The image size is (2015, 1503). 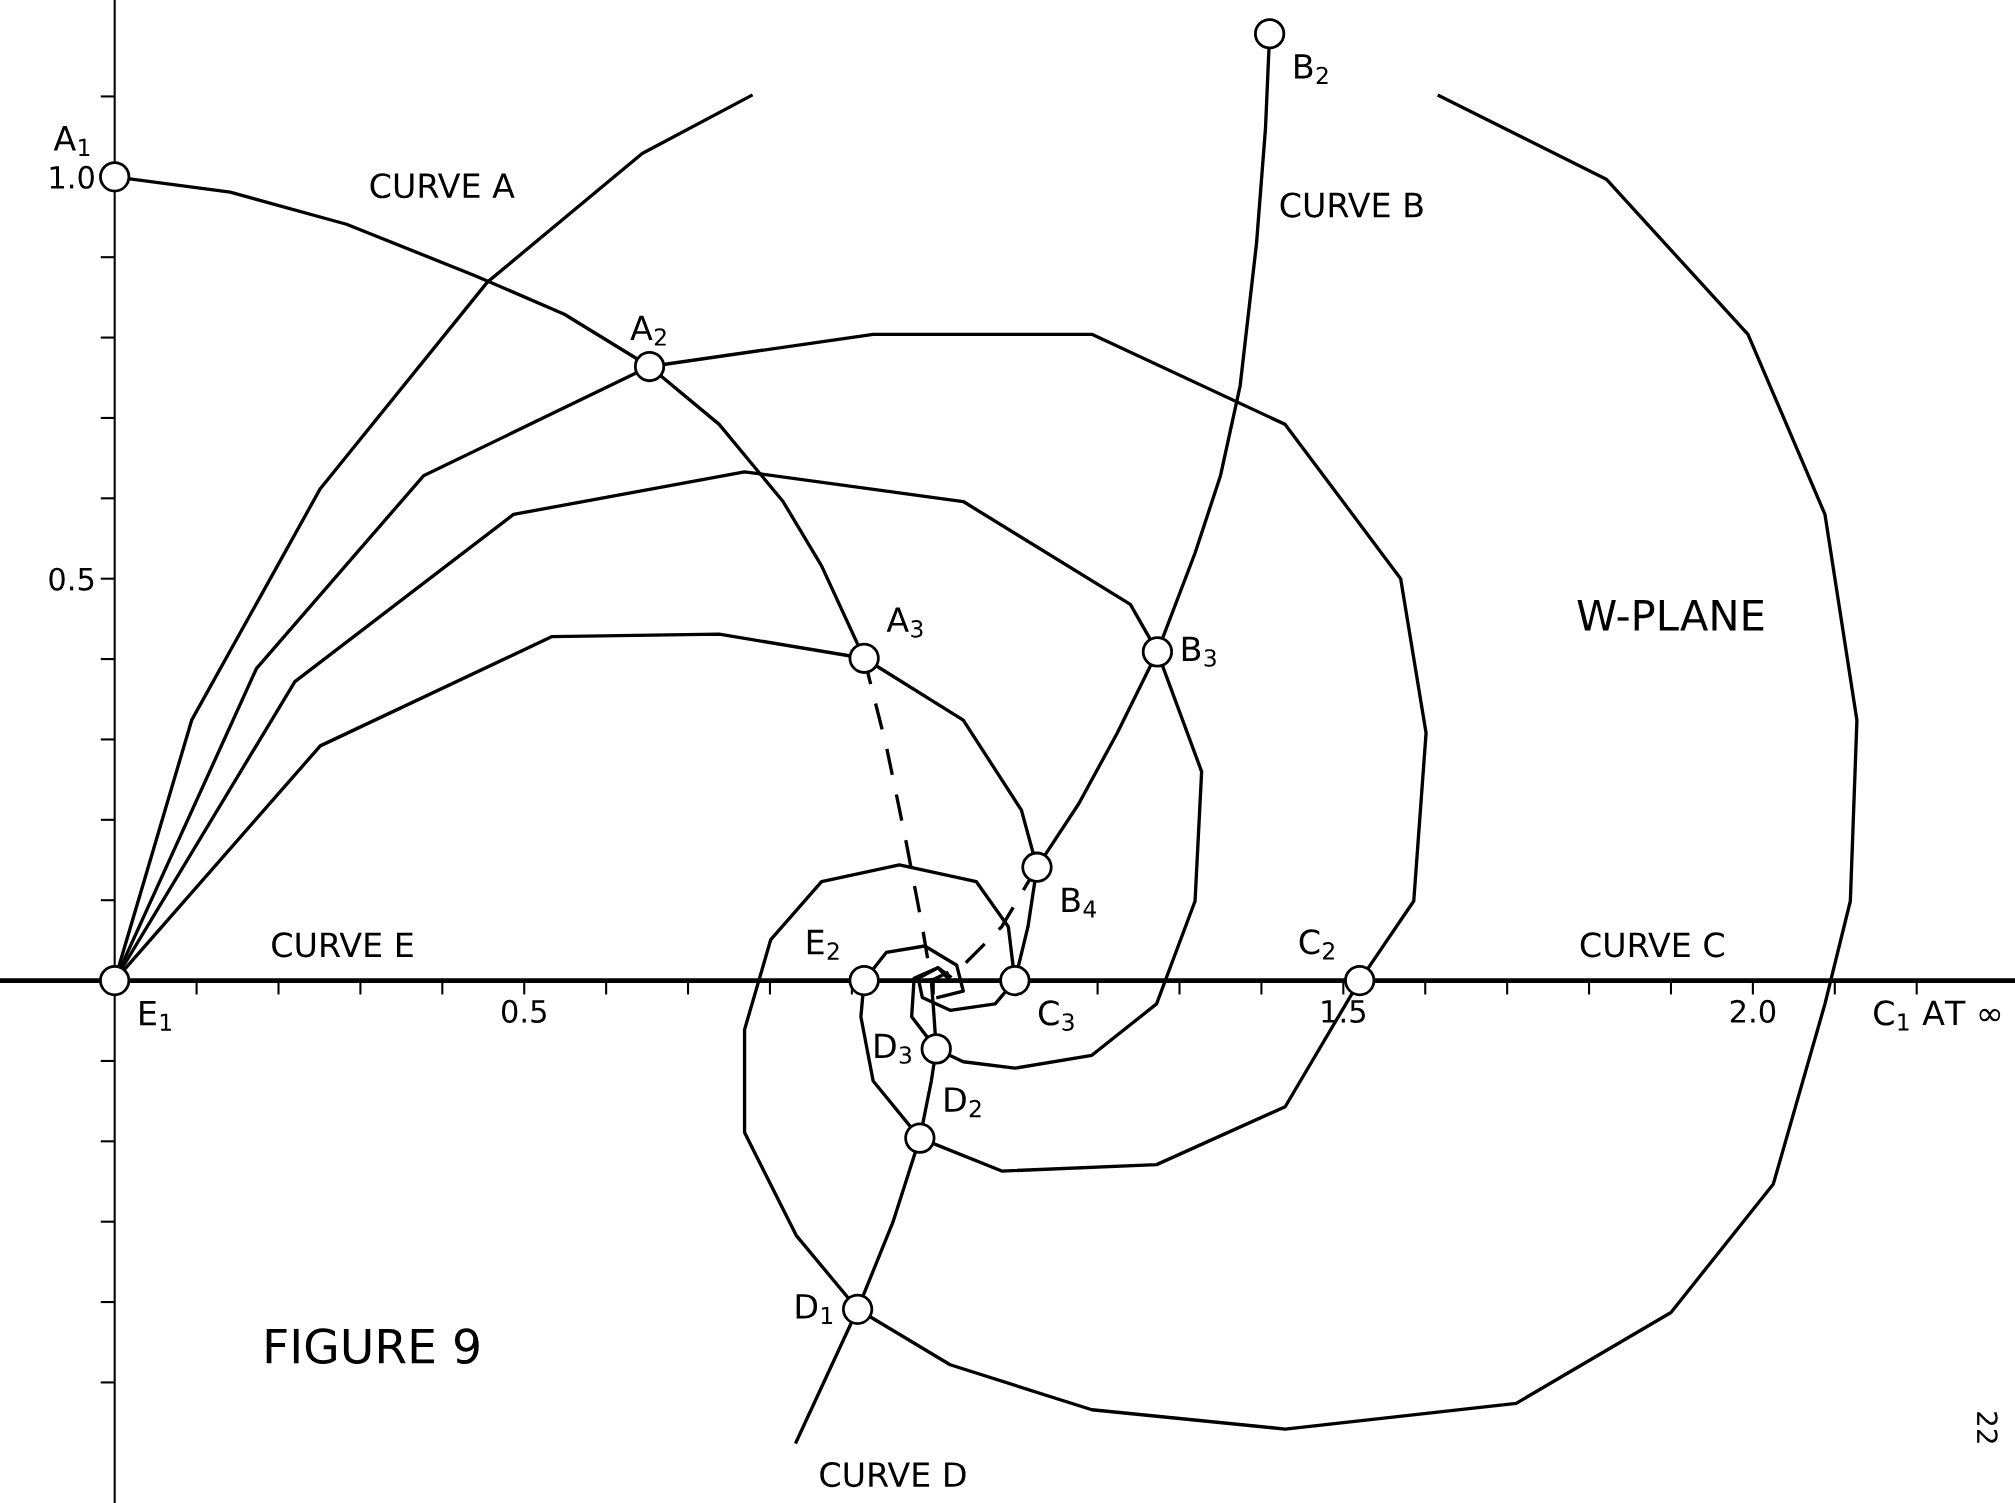 I want to click on annotation: E$_{2}$, so click(x=823, y=944).